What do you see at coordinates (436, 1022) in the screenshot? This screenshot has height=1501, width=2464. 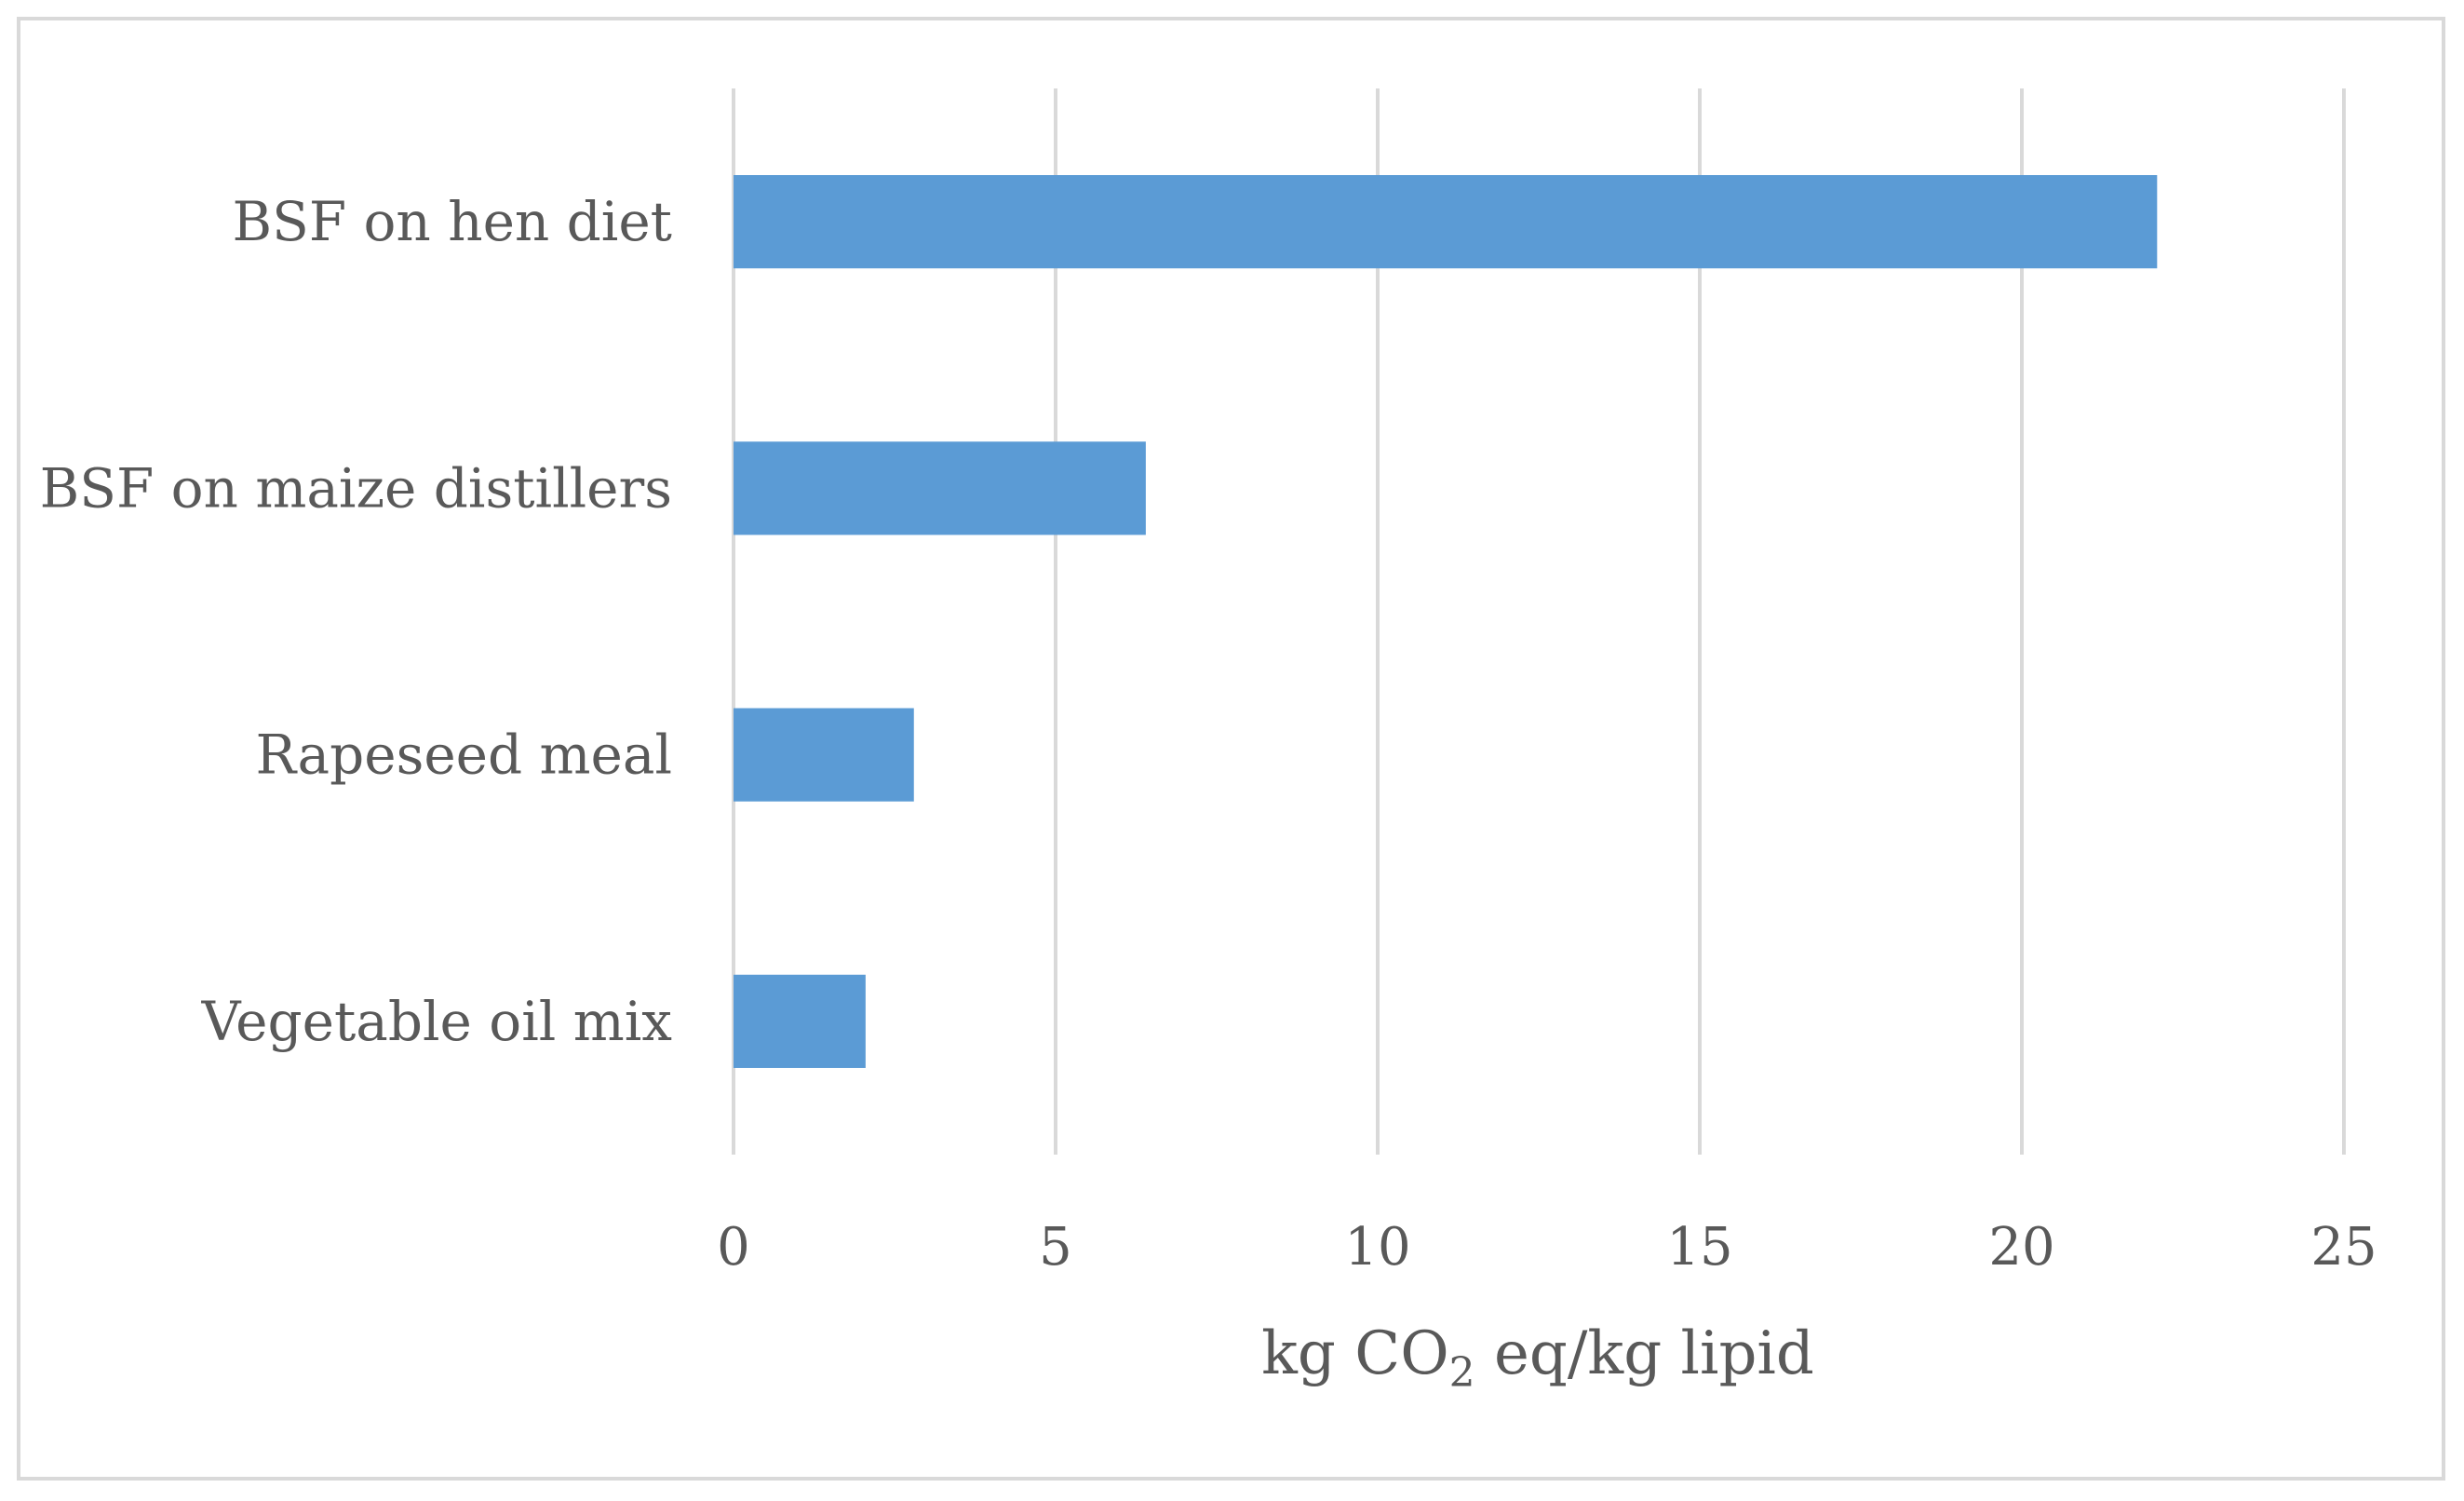 I see `category-label: Vegetable oil mix` at bounding box center [436, 1022].